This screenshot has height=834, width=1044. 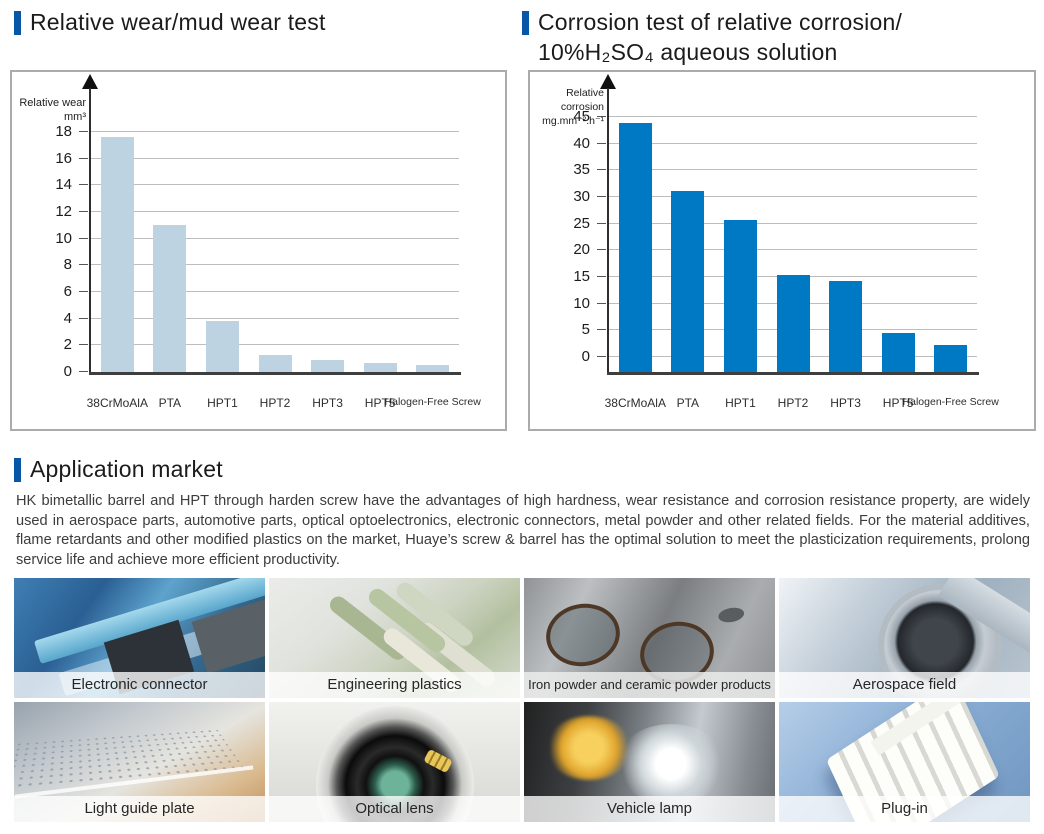 What do you see at coordinates (75, 117) in the screenshot?
I see `y-axis-unit: mm³` at bounding box center [75, 117].